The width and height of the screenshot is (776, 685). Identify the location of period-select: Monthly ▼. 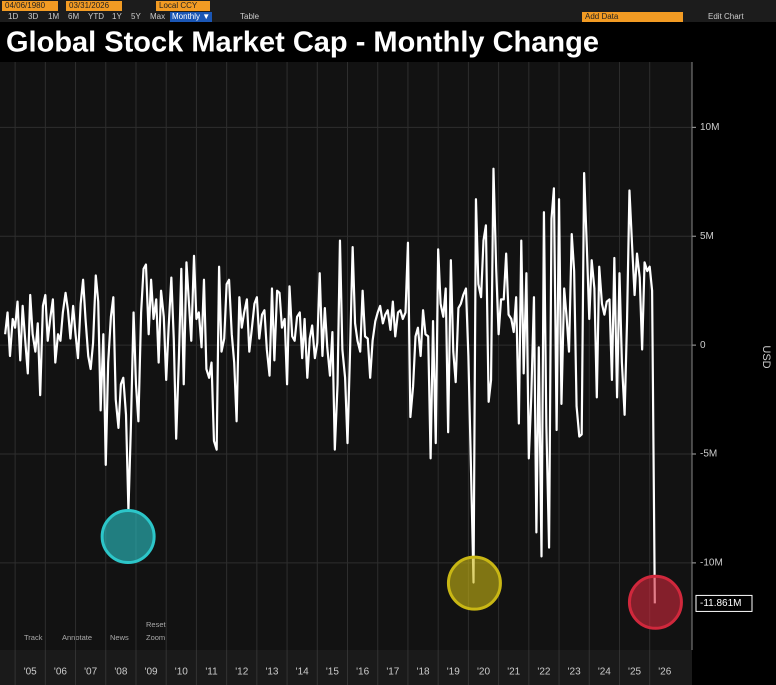
(191, 17).